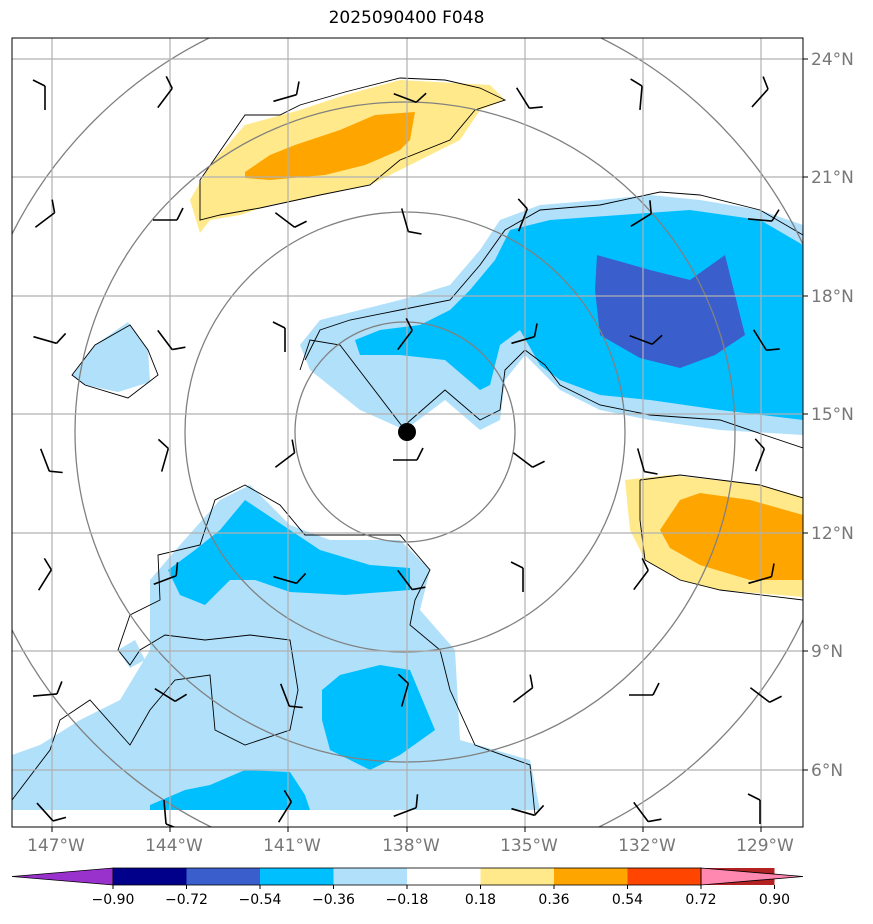  Describe the element at coordinates (353, 149) in the screenshot. I see `contour-line-north` at that location.